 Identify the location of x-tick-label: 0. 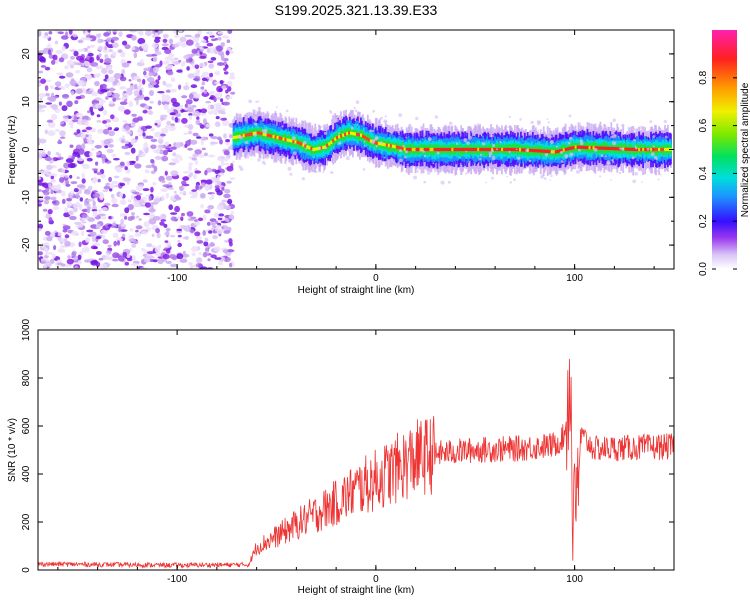
(376, 579).